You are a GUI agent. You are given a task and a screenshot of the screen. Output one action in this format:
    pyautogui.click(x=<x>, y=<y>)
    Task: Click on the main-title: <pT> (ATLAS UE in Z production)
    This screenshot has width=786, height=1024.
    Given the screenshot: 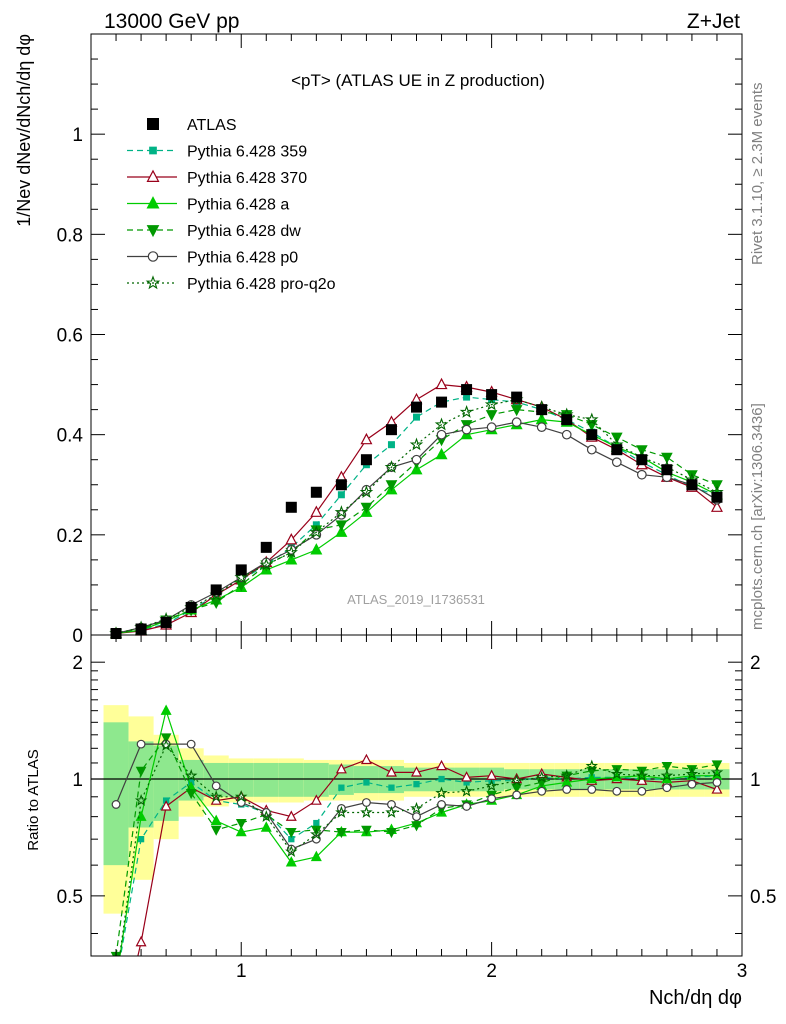 What is the action you would take?
    pyautogui.click(x=418, y=80)
    